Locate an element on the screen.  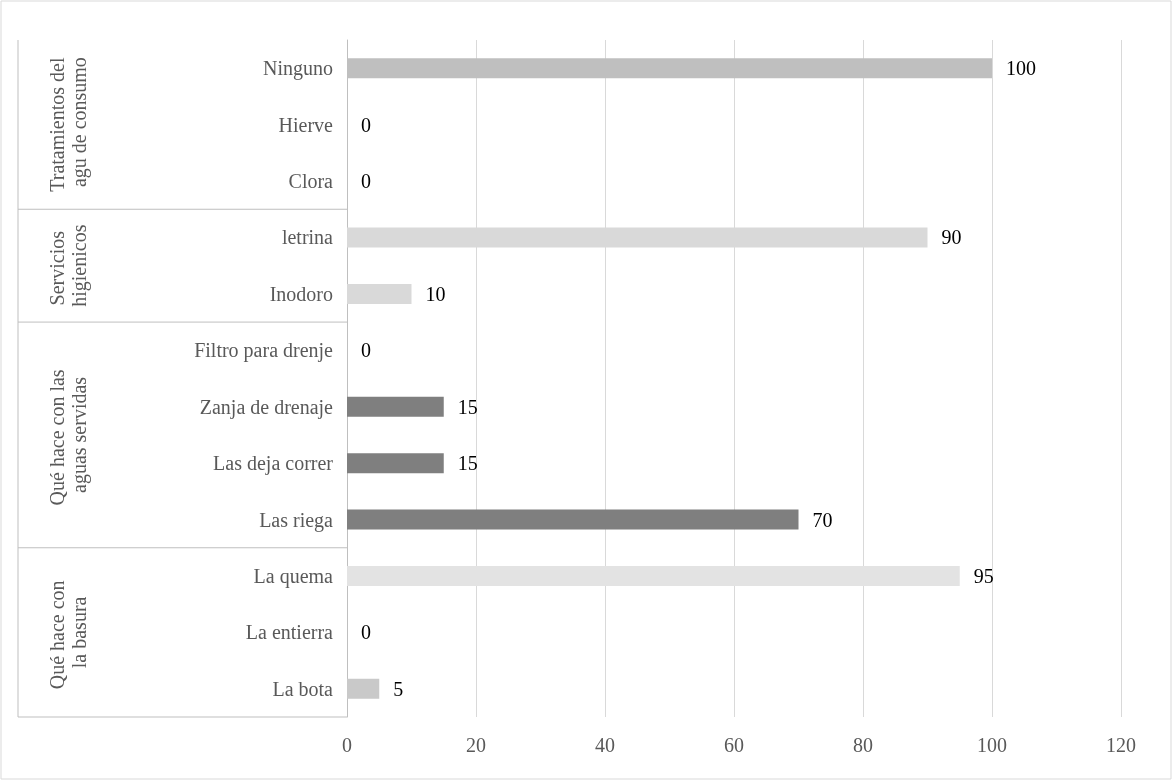
y-tick-label: Filtro para drenje is located at coordinates (264, 351).